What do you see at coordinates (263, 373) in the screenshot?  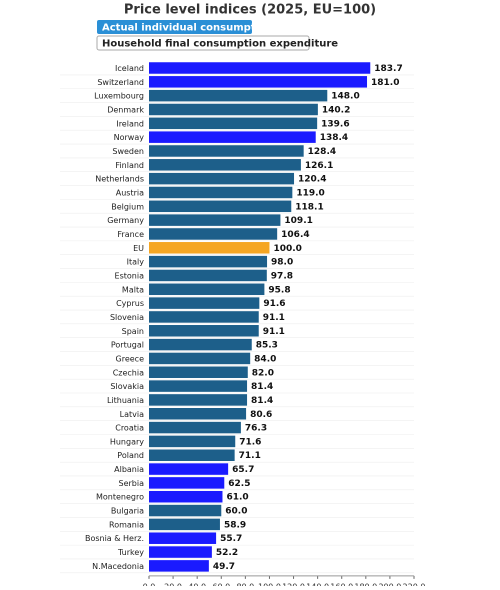 I see `value-label: 82.0` at bounding box center [263, 373].